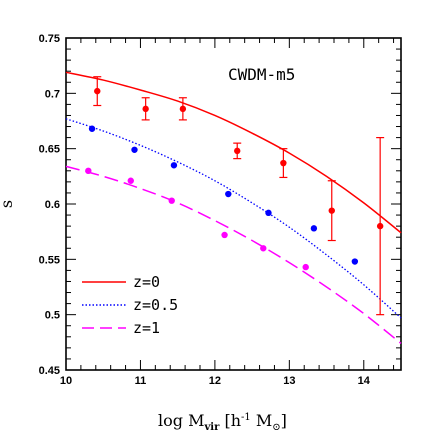  Describe the element at coordinates (141, 381) in the screenshot. I see `x-tick-label: 11` at that location.